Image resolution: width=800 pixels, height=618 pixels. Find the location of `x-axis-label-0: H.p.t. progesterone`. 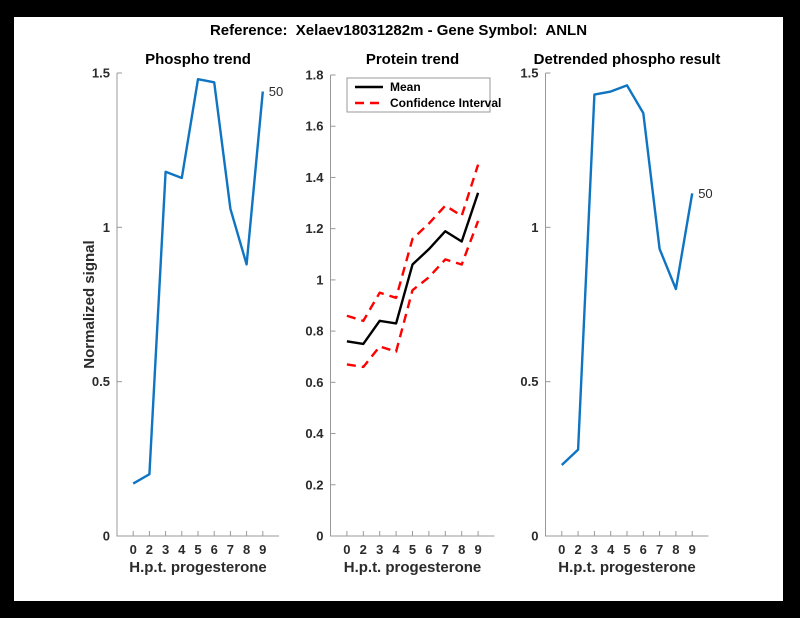

x-axis-label-0: H.p.t. progesterone is located at coordinates (198, 567).